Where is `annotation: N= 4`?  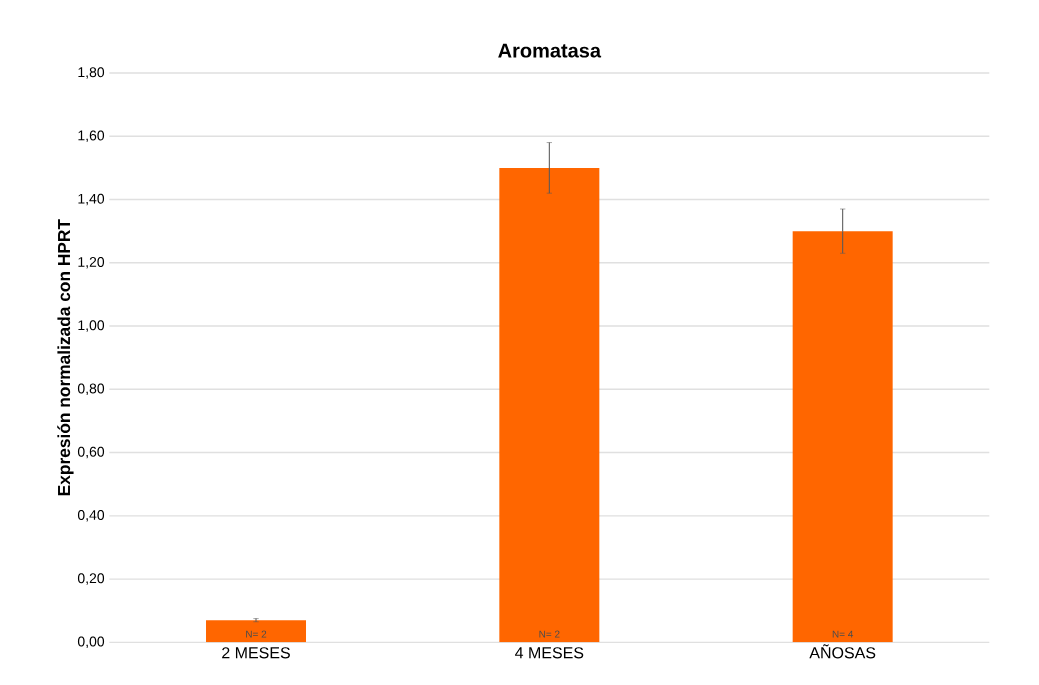 annotation: N= 4 is located at coordinates (843, 634).